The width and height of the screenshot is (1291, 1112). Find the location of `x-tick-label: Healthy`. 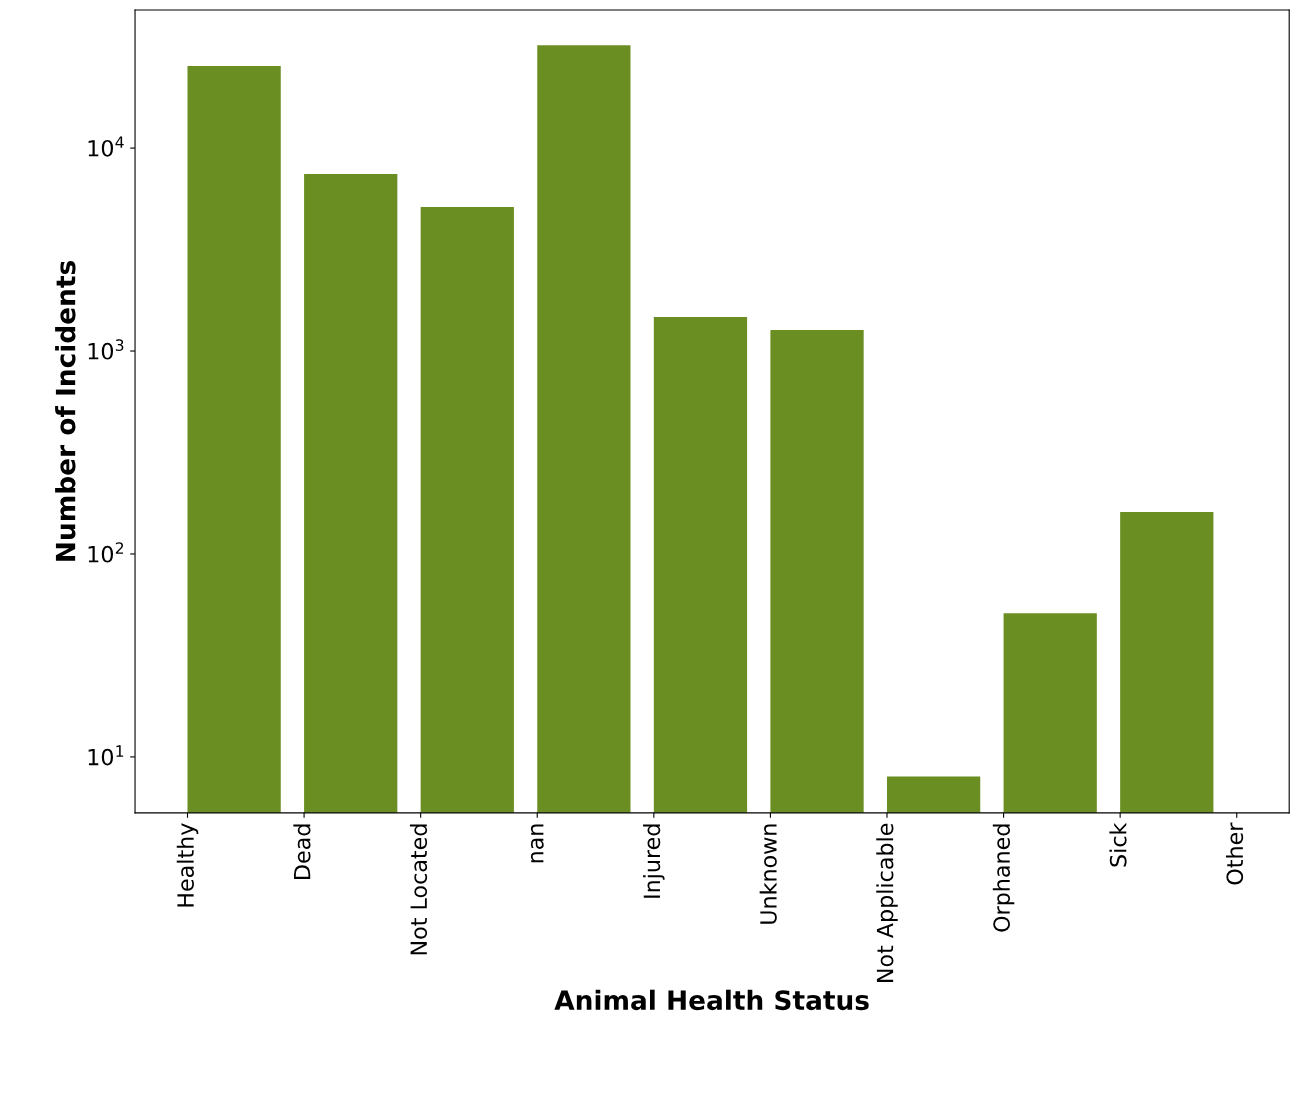

x-tick-label: Healthy is located at coordinates (187, 865).